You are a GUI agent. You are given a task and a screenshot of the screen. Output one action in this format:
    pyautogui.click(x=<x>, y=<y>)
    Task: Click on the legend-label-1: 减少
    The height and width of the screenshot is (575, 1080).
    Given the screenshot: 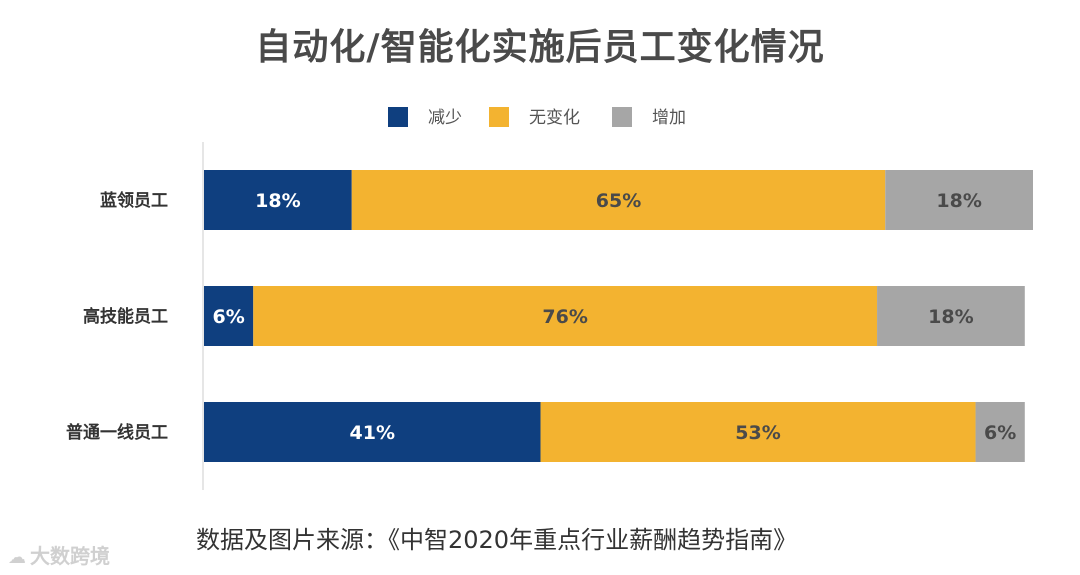 What is the action you would take?
    pyautogui.click(x=445, y=118)
    